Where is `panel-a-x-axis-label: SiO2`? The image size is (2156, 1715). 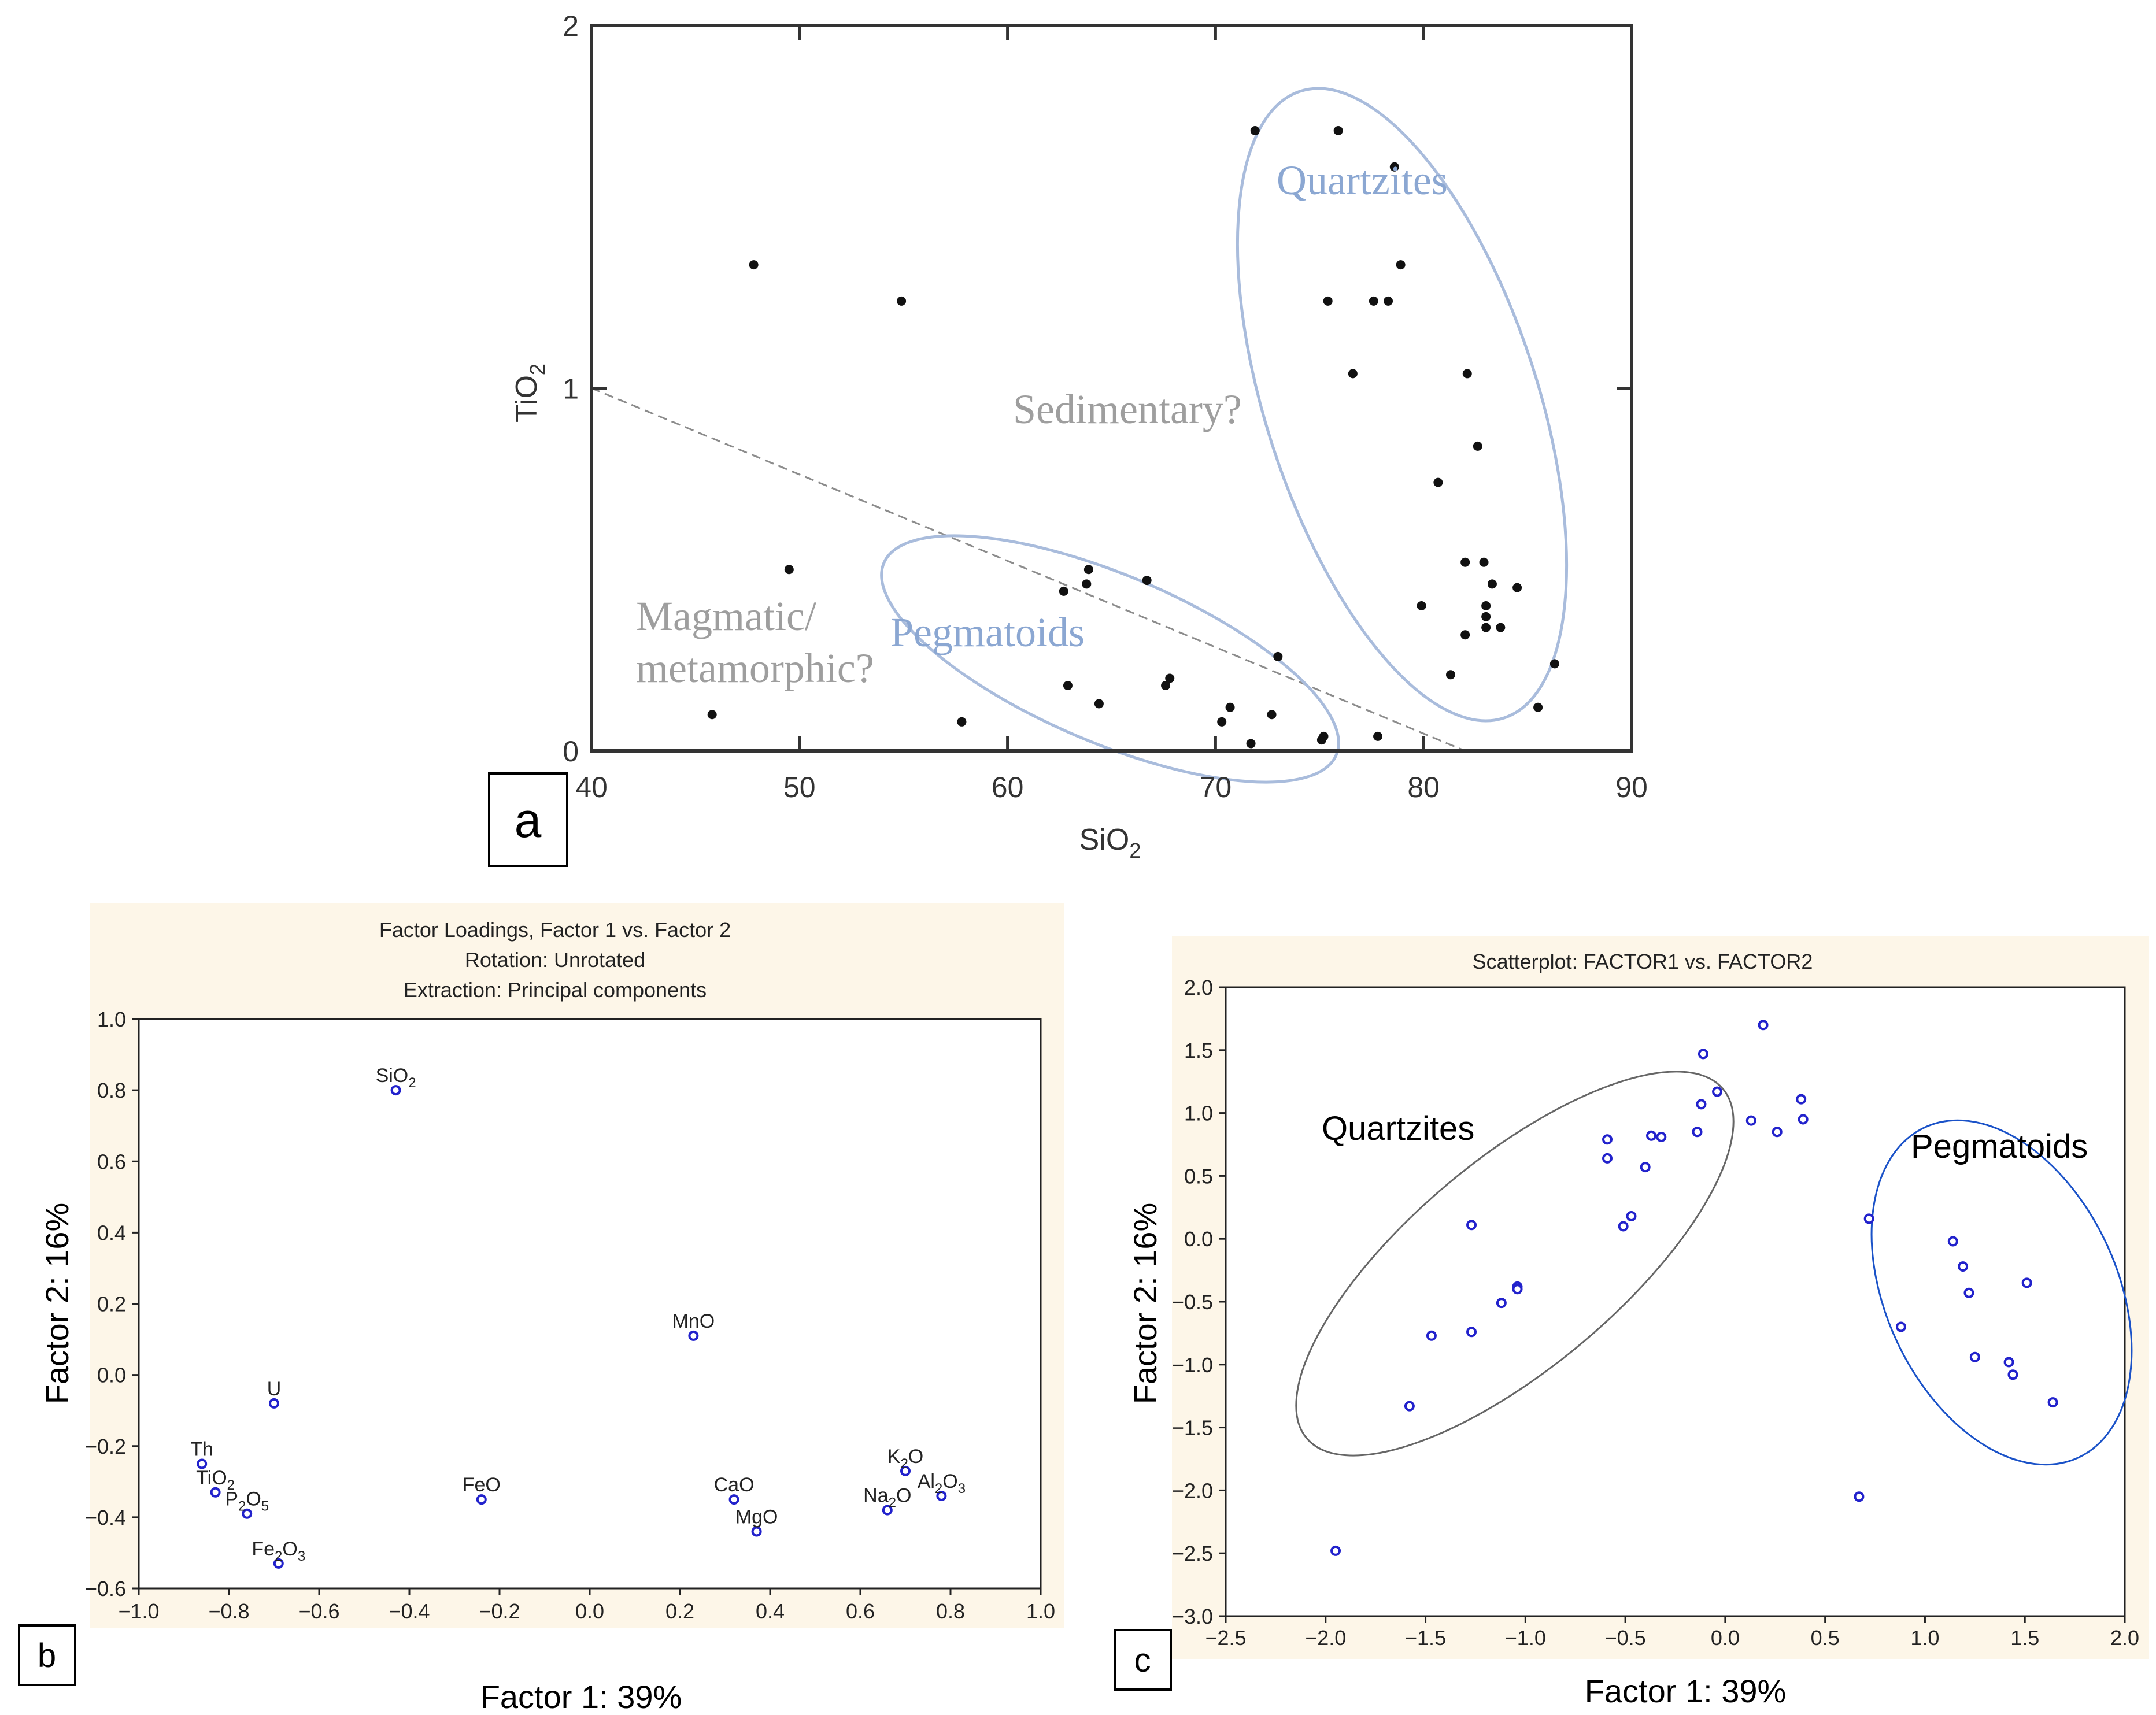
panel-a-x-axis-label: SiO2 is located at coordinates (1110, 842).